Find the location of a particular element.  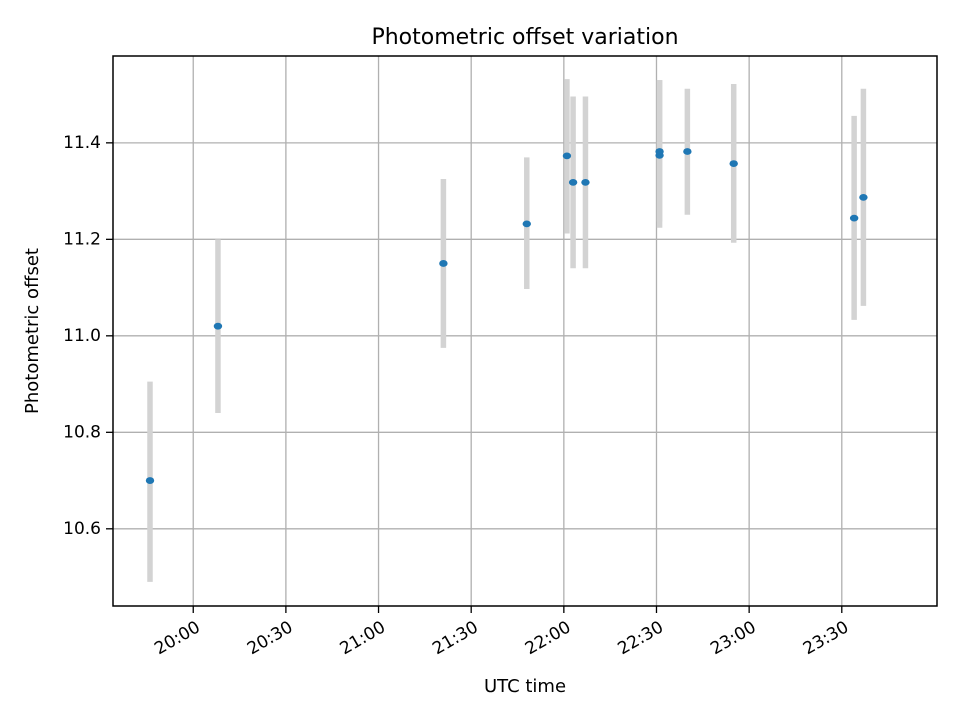

y-tick-label: 11.0 is located at coordinates (82, 336).